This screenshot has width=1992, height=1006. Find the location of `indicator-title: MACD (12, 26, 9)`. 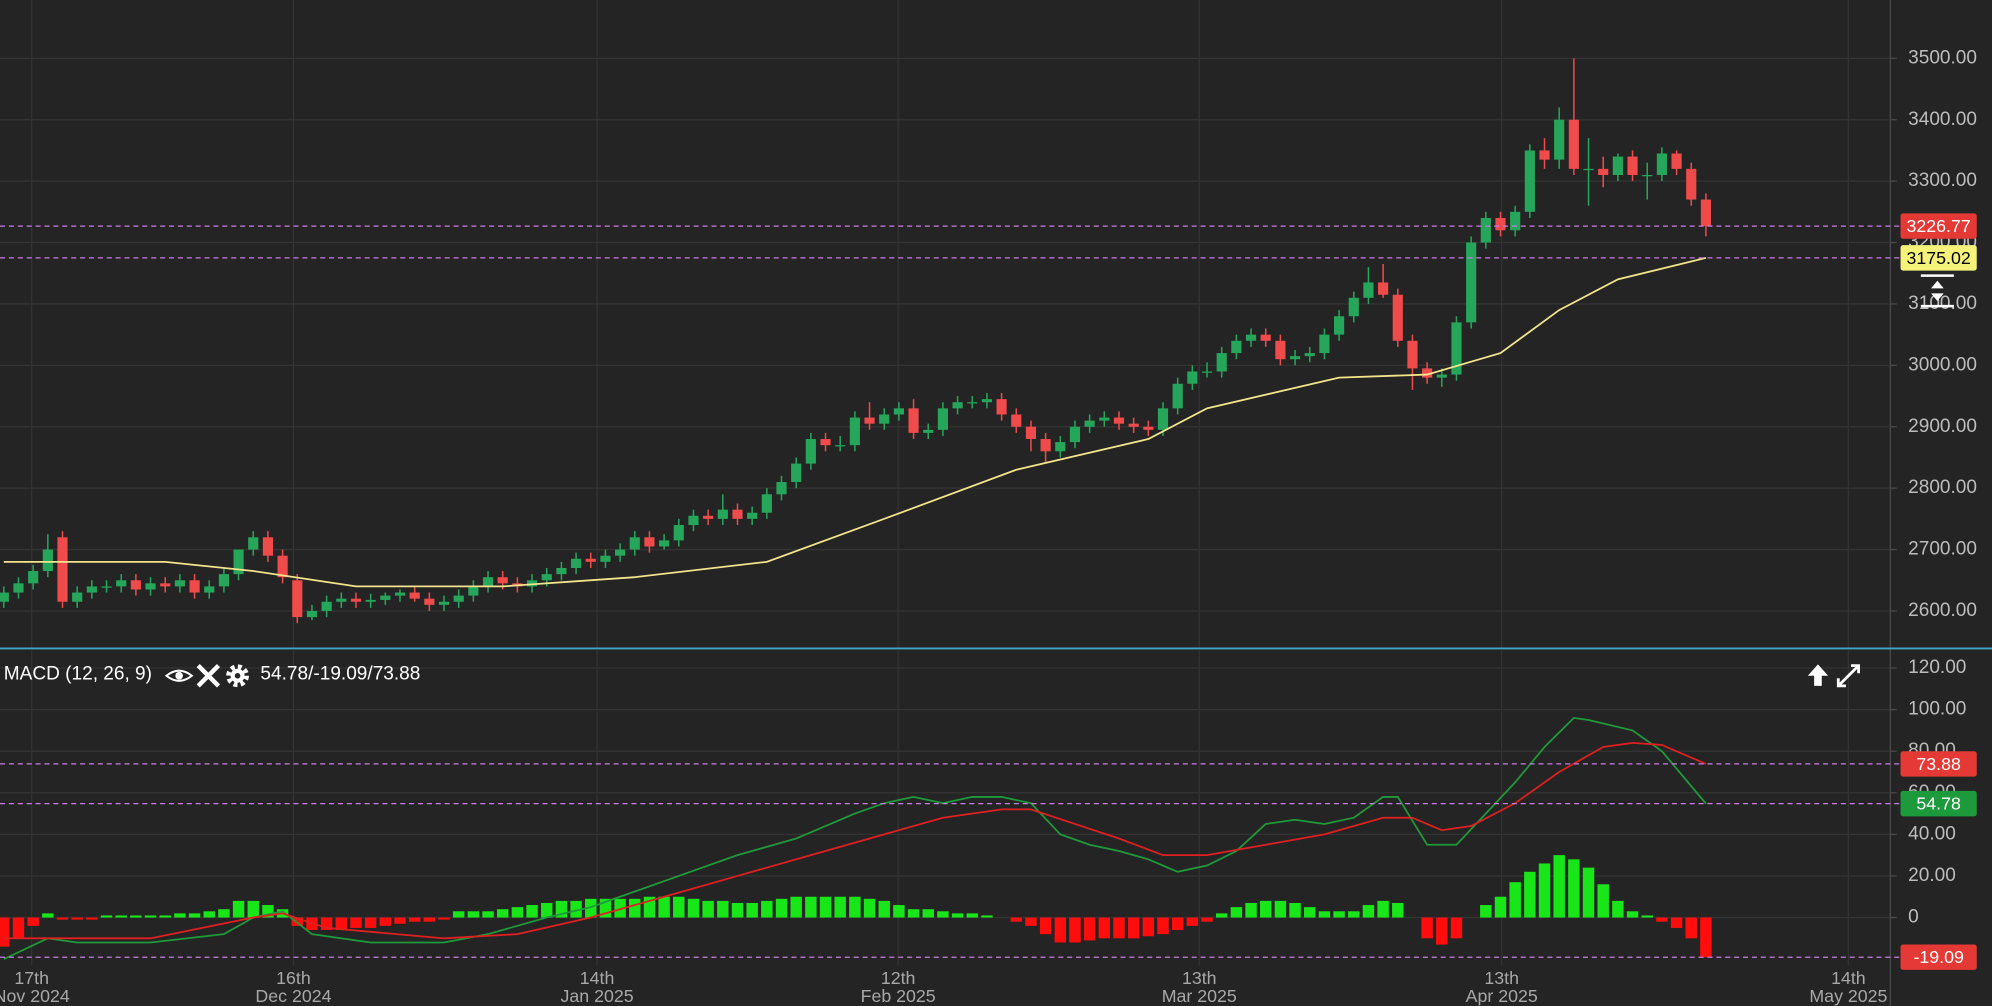

indicator-title: MACD (12, 26, 9) is located at coordinates (78, 674).